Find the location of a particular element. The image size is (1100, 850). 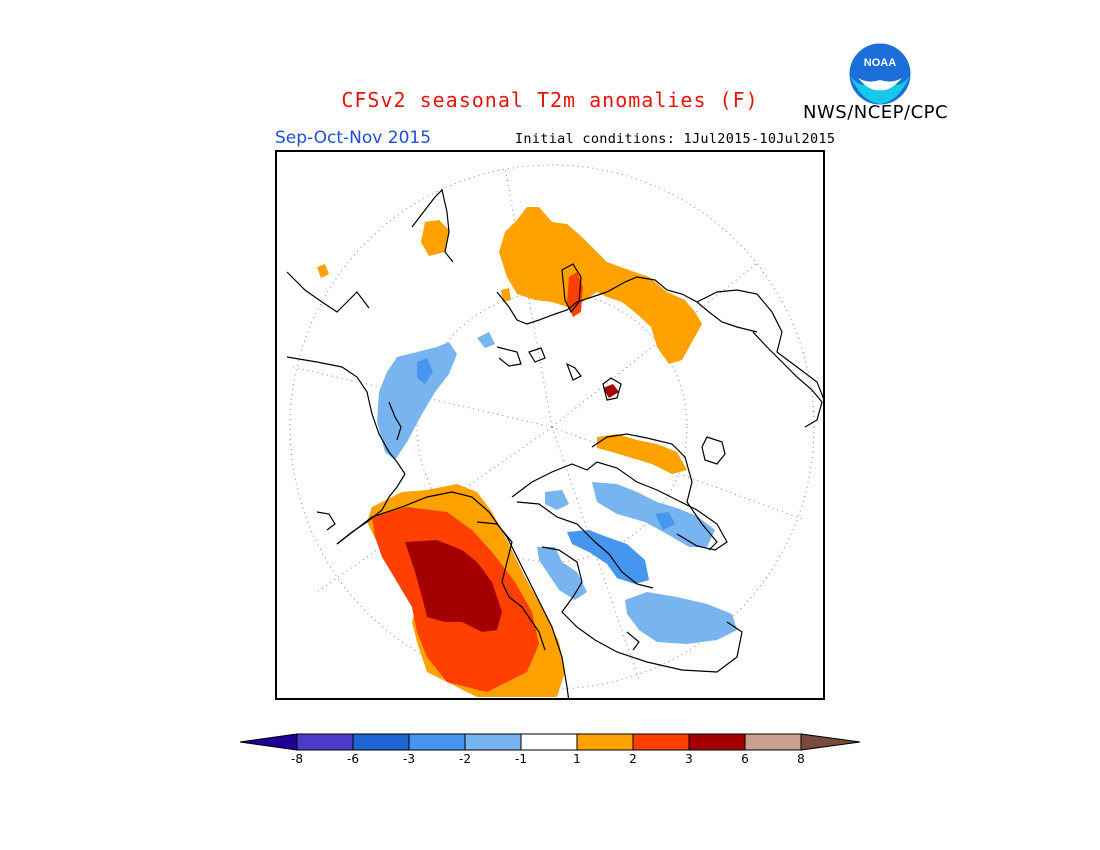

legend-tick-label: -1 is located at coordinates (521, 759).